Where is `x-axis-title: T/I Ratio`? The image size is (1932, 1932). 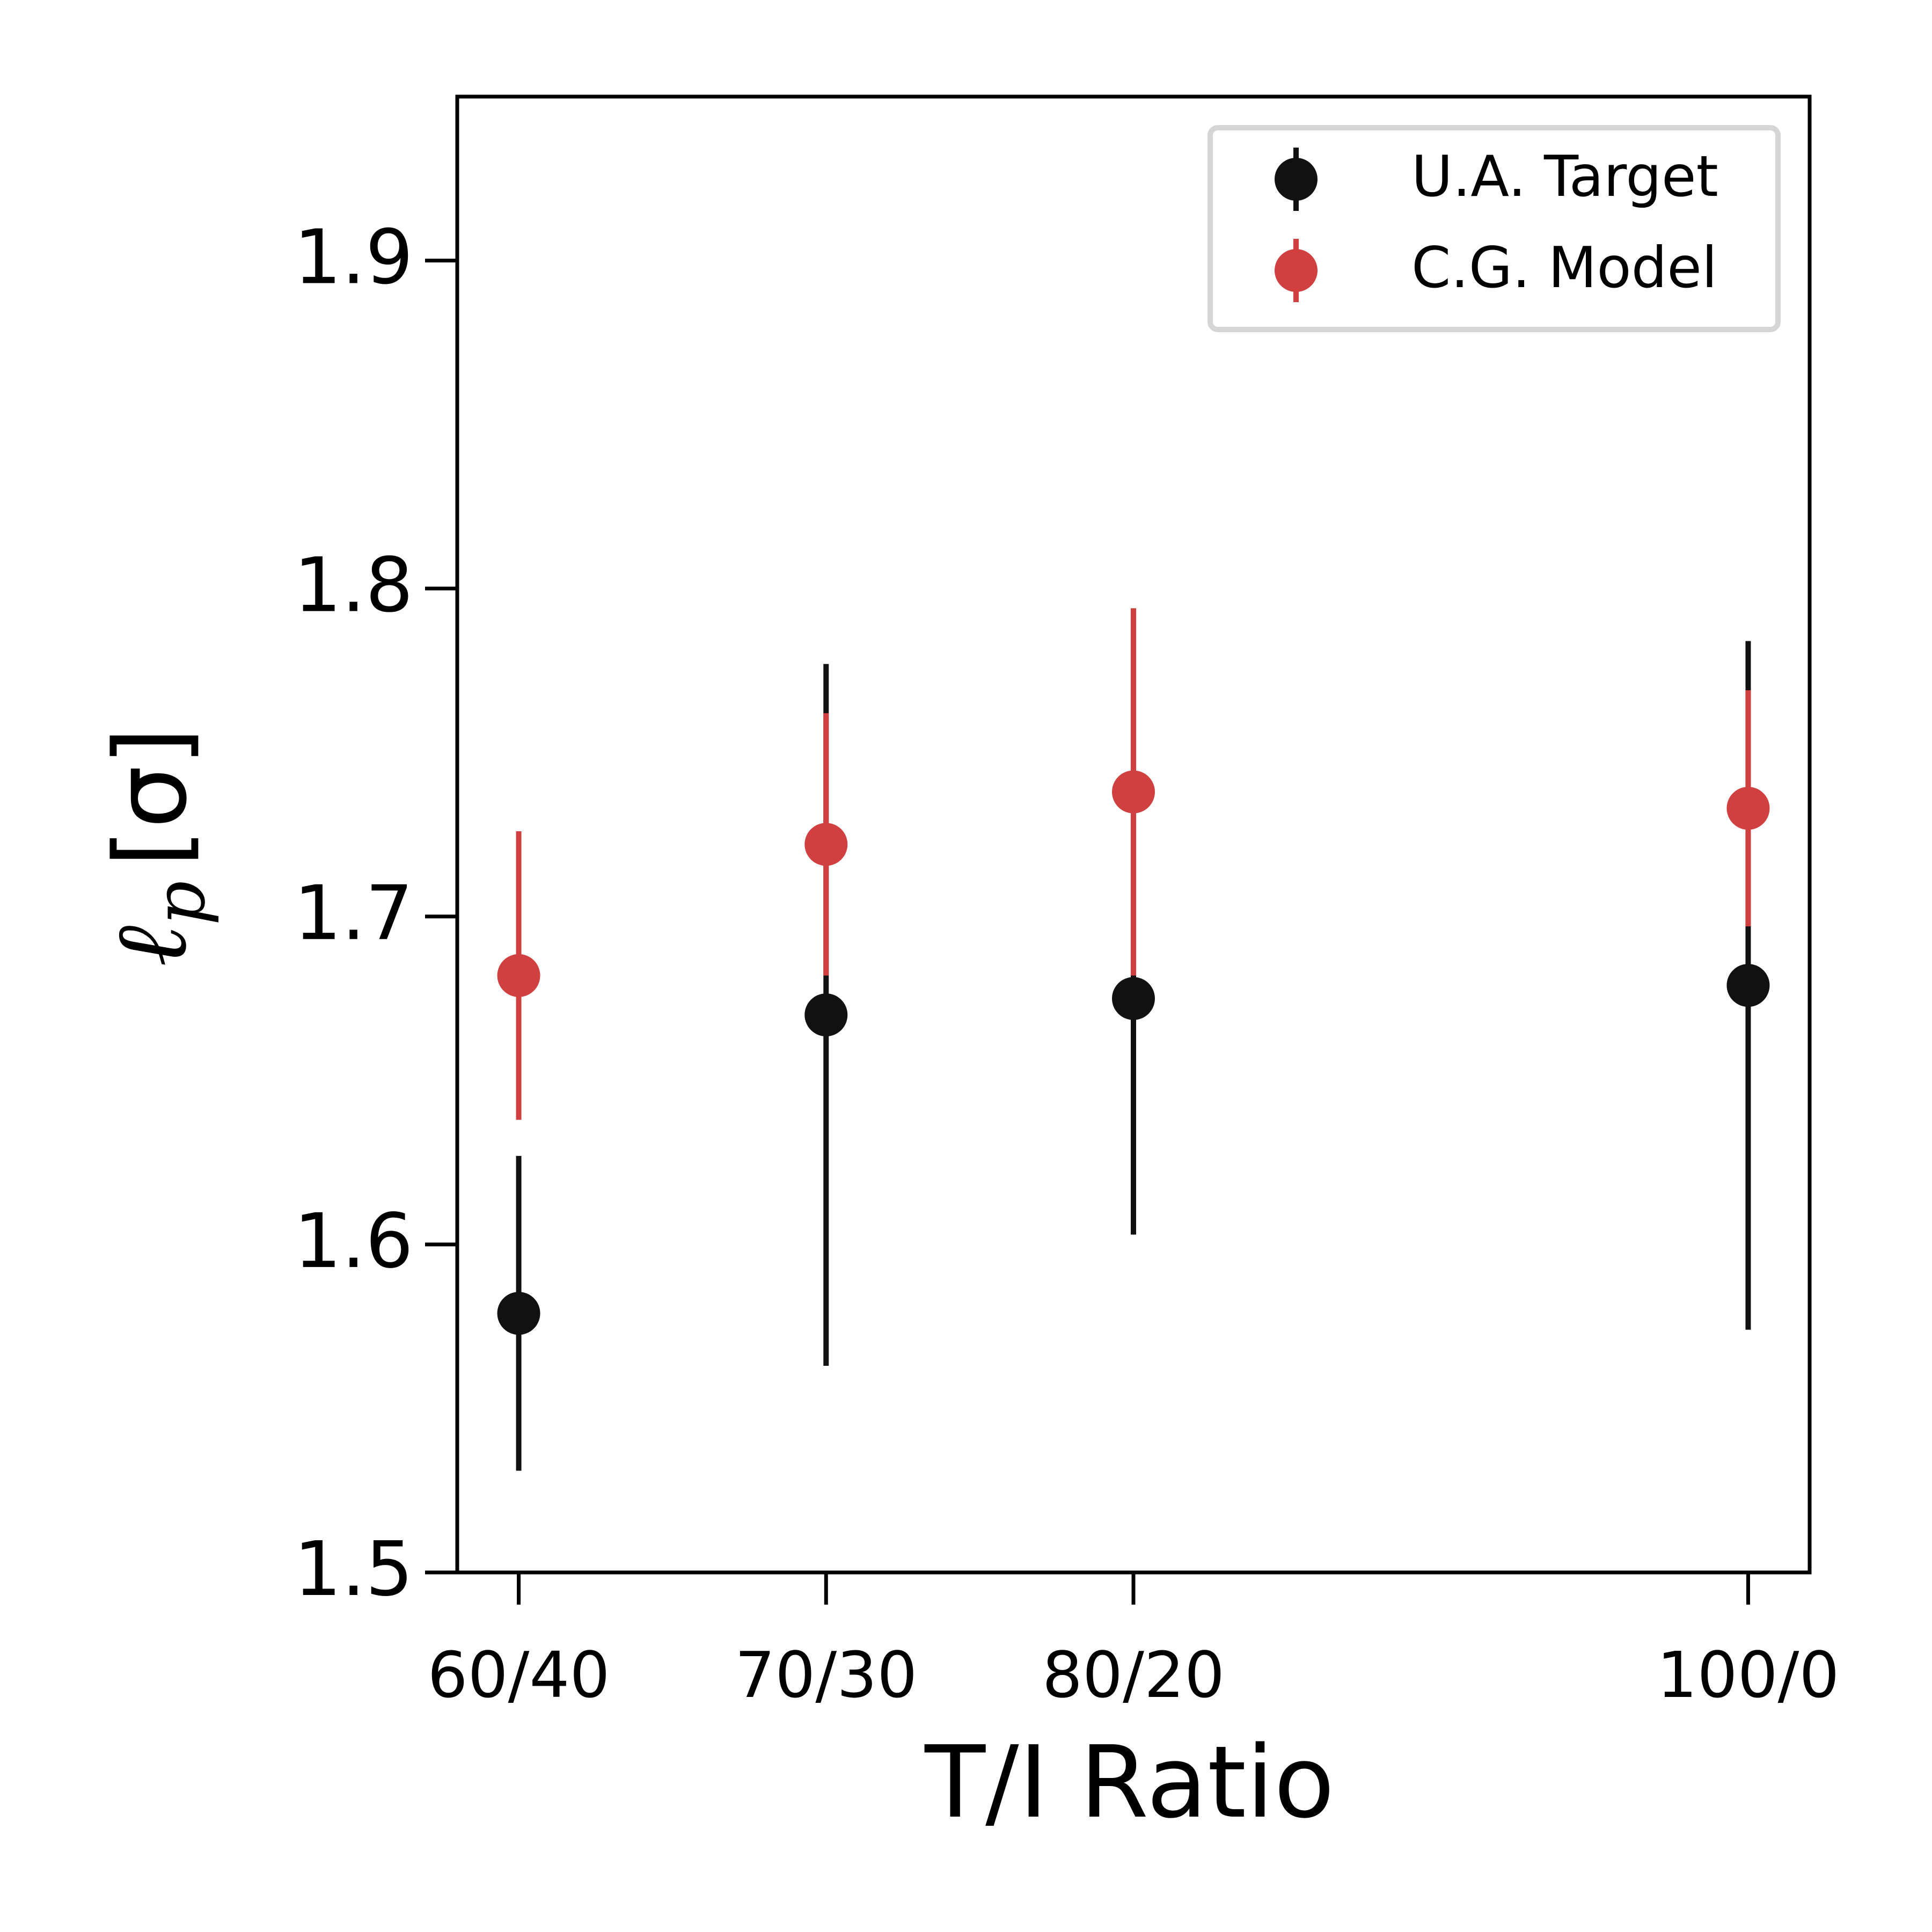 x-axis-title: T/I Ratio is located at coordinates (1129, 1782).